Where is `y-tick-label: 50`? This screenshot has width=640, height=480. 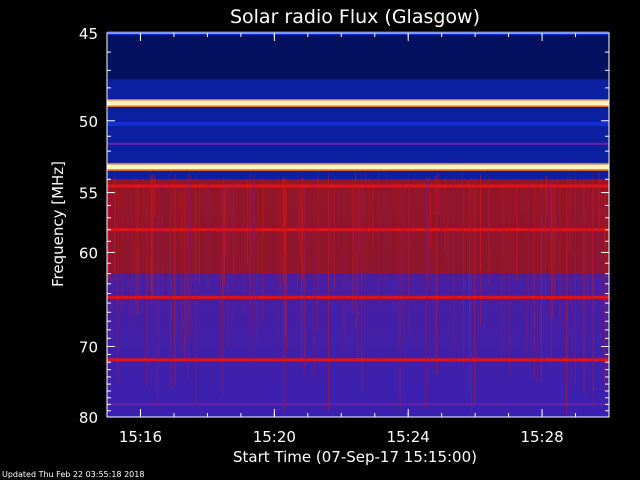
y-tick-label: 50 is located at coordinates (88, 122).